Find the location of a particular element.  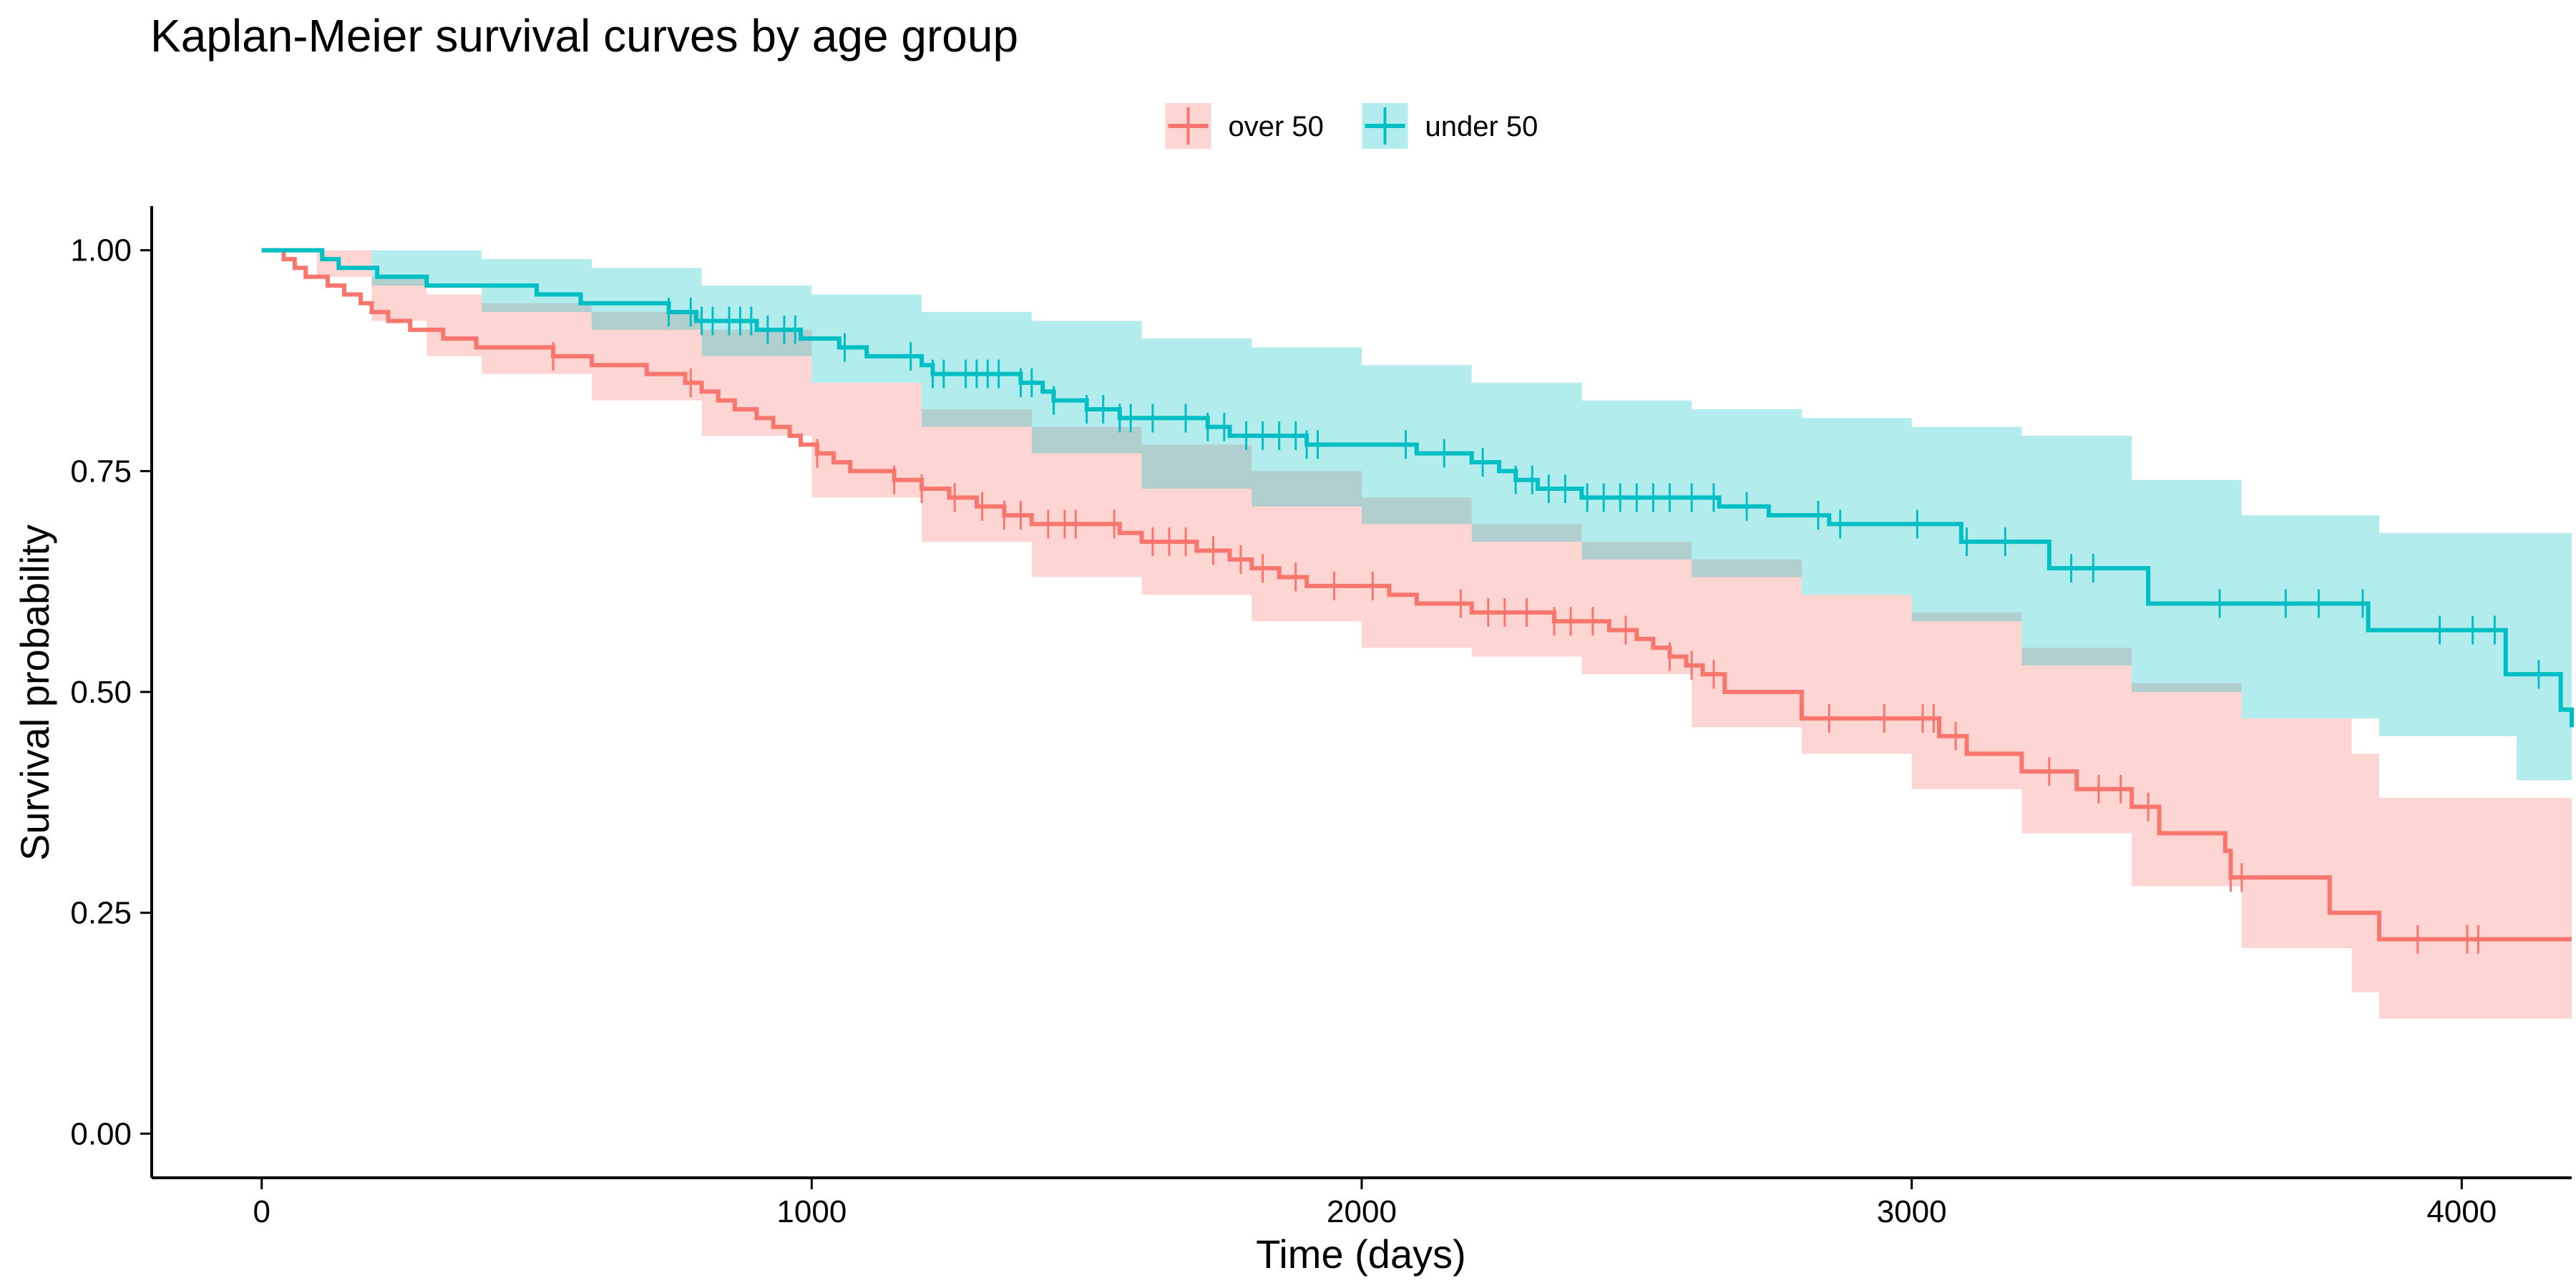

legend-item-over-50: over 50 is located at coordinates (1244, 126).